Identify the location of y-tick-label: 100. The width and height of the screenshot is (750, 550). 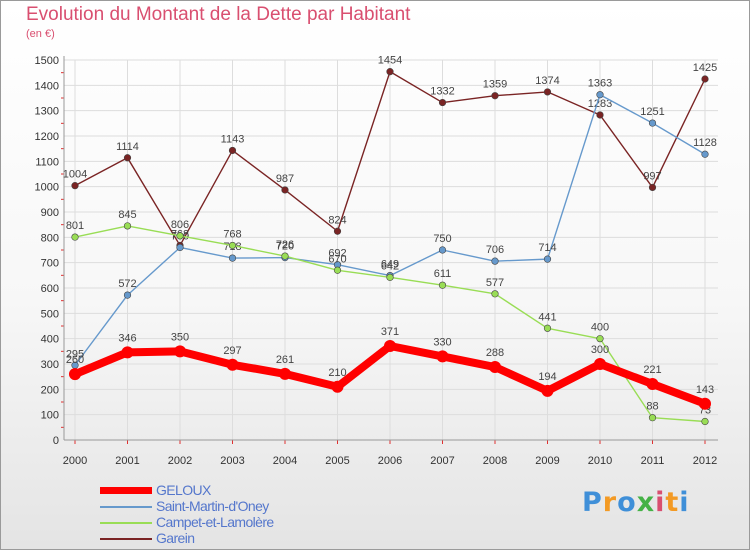
(50, 416).